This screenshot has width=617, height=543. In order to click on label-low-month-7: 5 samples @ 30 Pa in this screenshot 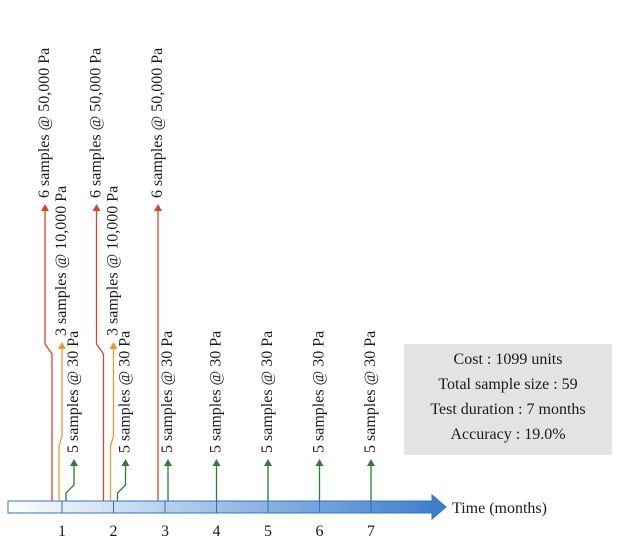, I will do `click(370, 392)`.